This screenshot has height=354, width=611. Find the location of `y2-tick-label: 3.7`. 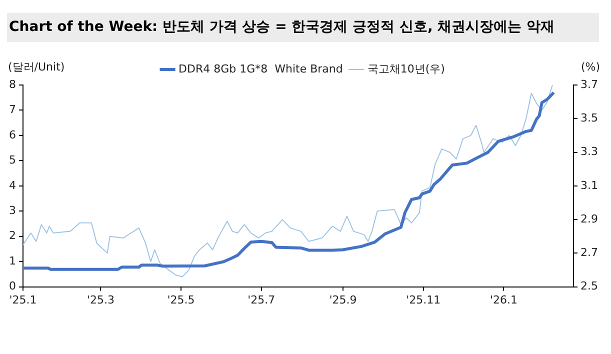

y2-tick-label: 3.7 is located at coordinates (589, 84).